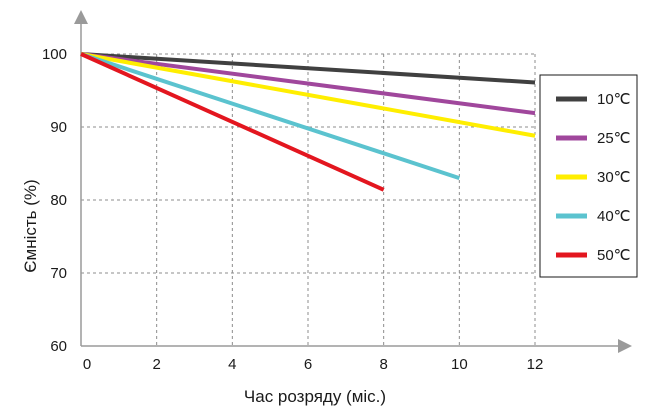 Image resolution: width=650 pixels, height=413 pixels. I want to click on x-axis-arrow, so click(625, 346).